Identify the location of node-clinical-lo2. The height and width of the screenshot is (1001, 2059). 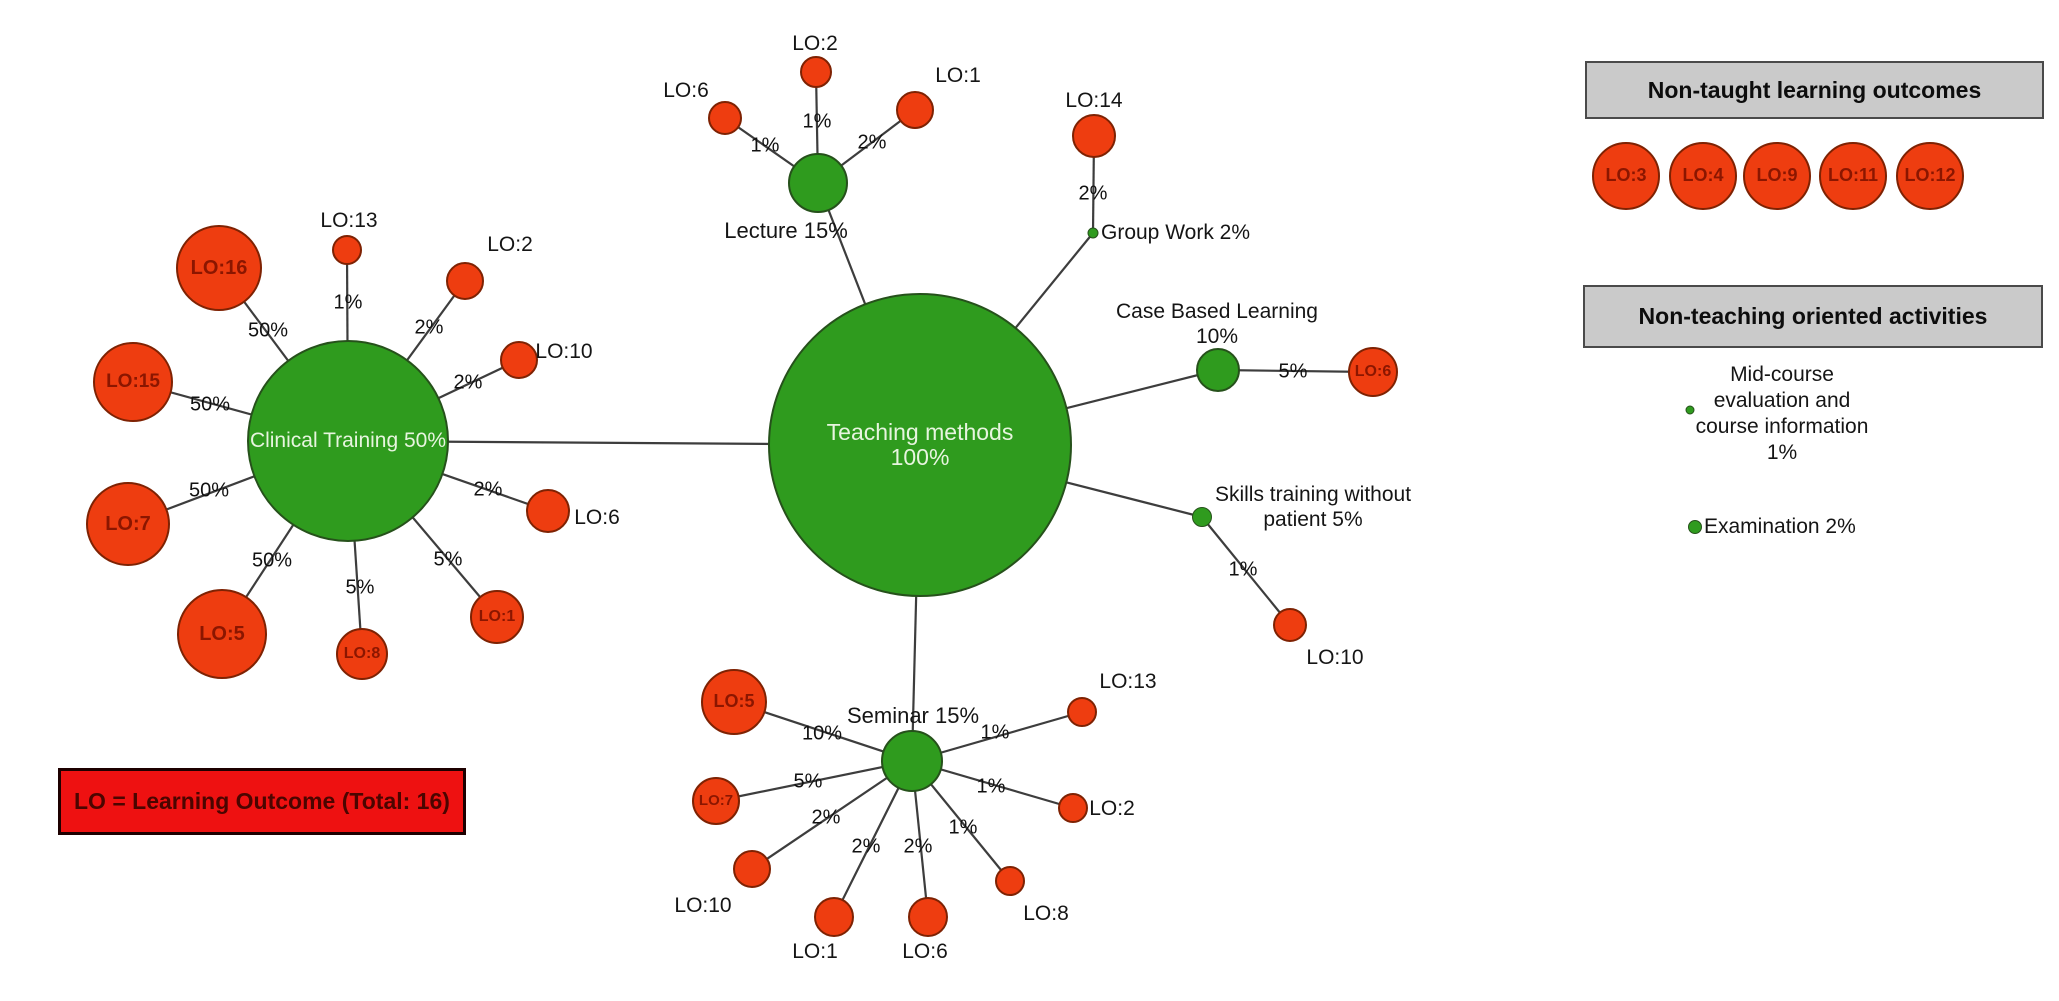
(465, 281).